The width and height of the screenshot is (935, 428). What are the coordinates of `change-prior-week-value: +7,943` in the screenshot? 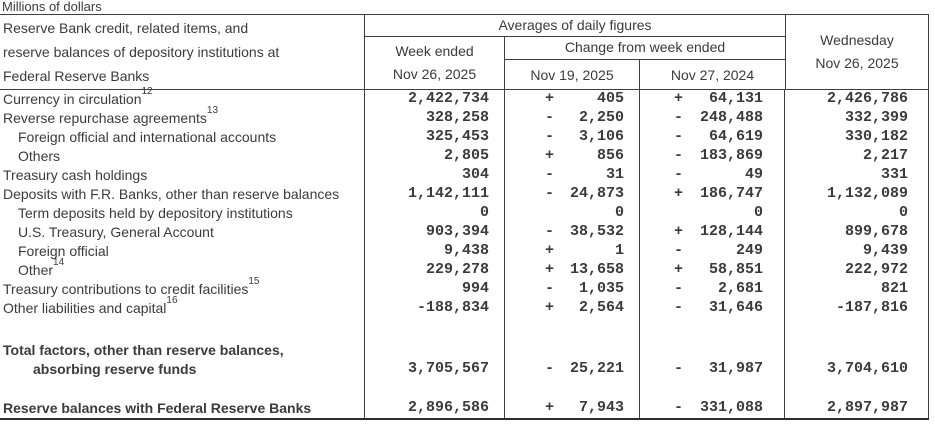 It's located at (572, 408).